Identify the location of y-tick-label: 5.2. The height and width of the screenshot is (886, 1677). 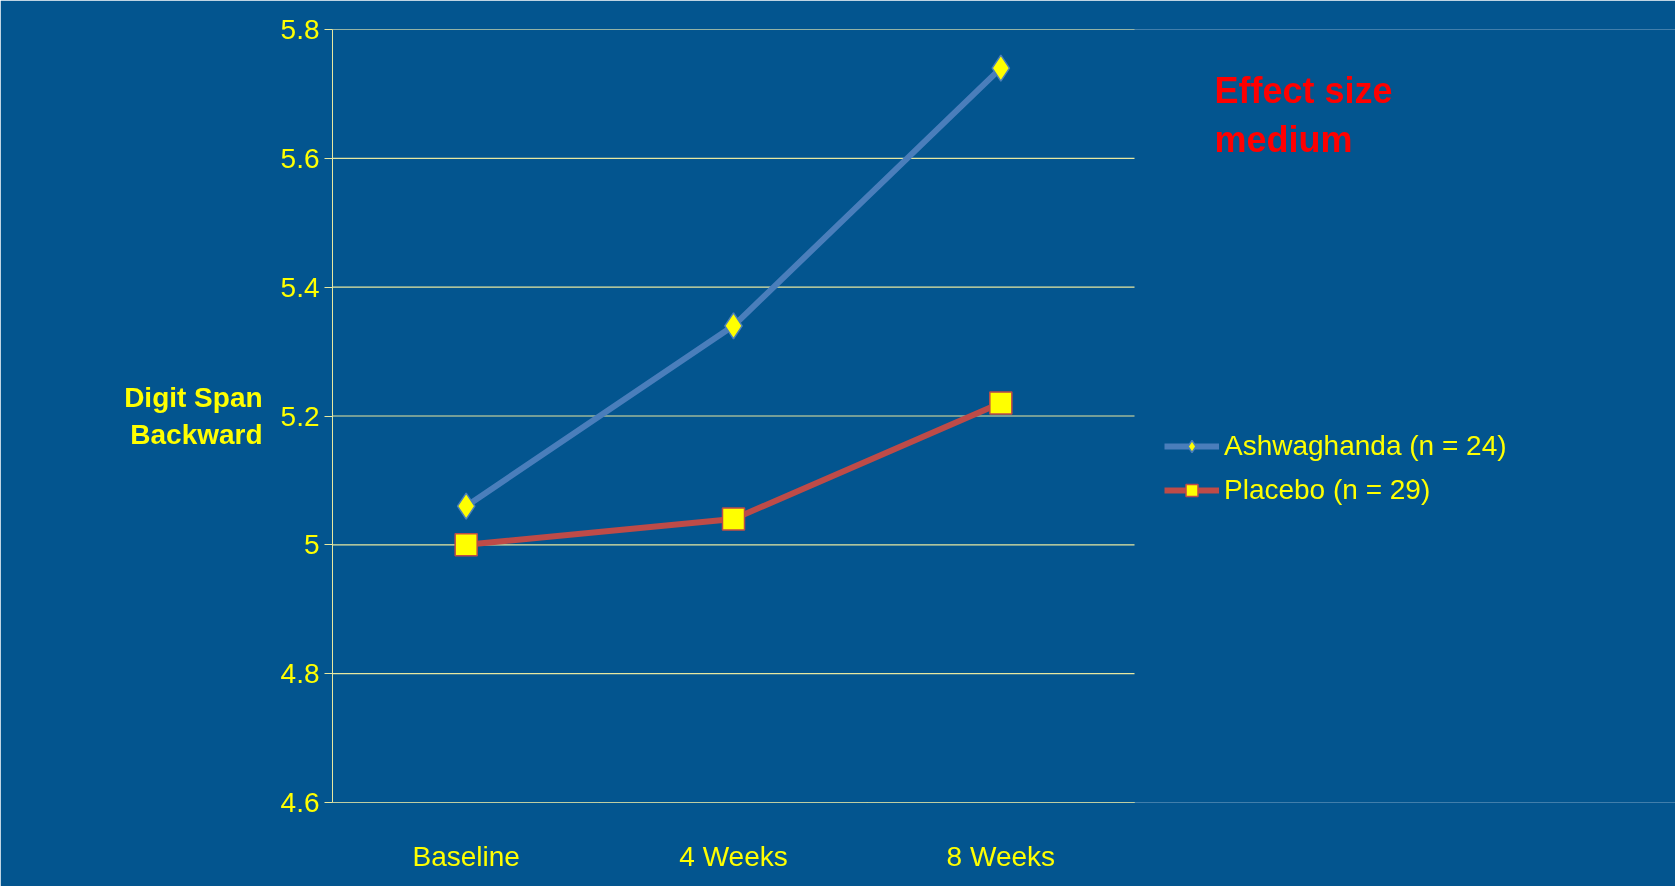
(300, 416).